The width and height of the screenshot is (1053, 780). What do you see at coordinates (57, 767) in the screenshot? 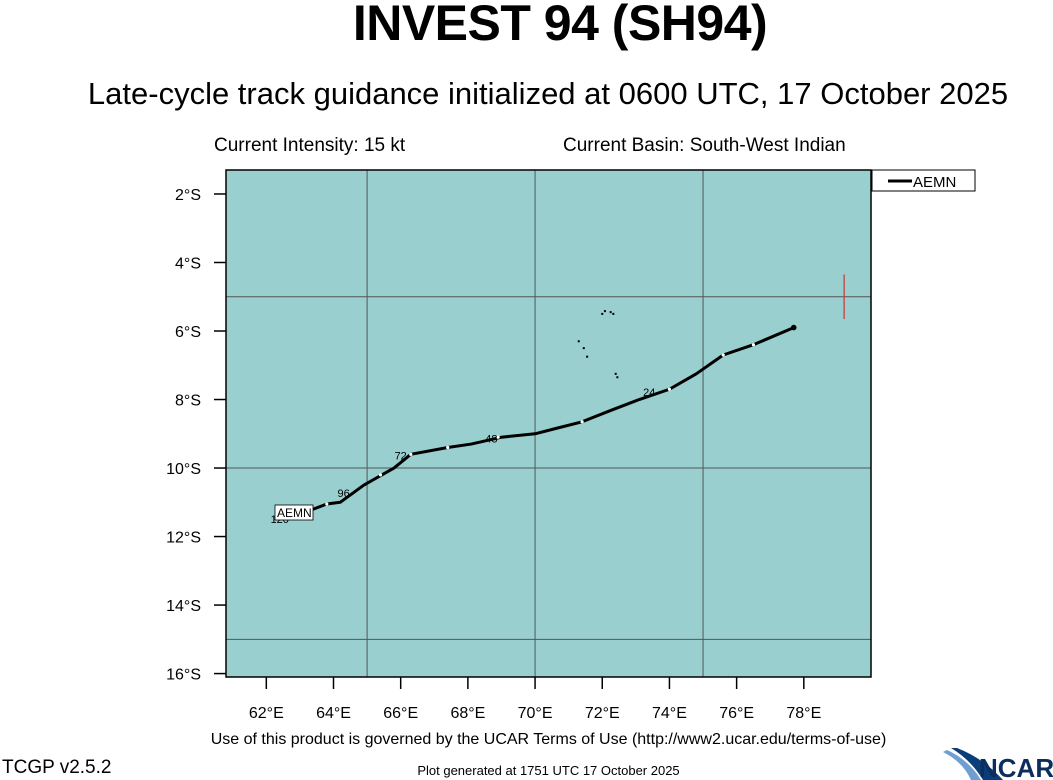
I see `version-label: TCGP v2.5.2` at bounding box center [57, 767].